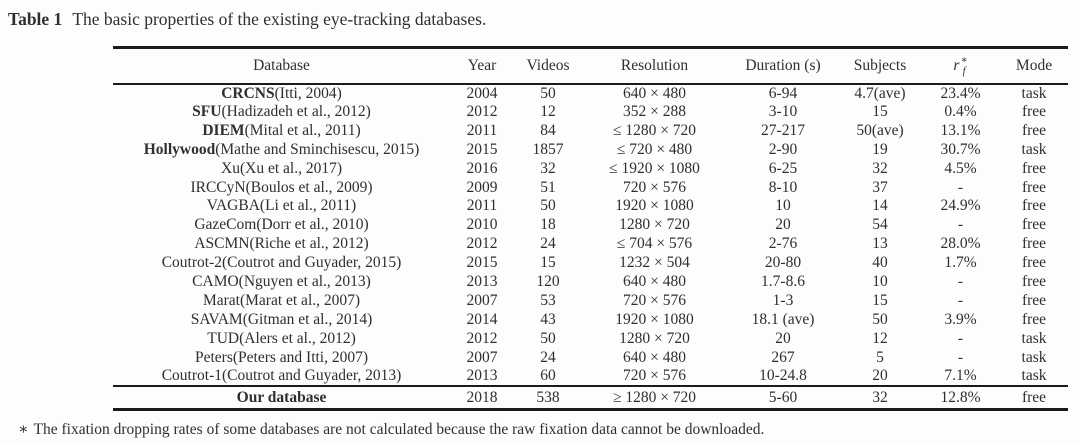 This screenshot has width=1080, height=443. Describe the element at coordinates (309, 244) in the screenshot. I see `database-citation: (Riche et al., 2012)` at that location.